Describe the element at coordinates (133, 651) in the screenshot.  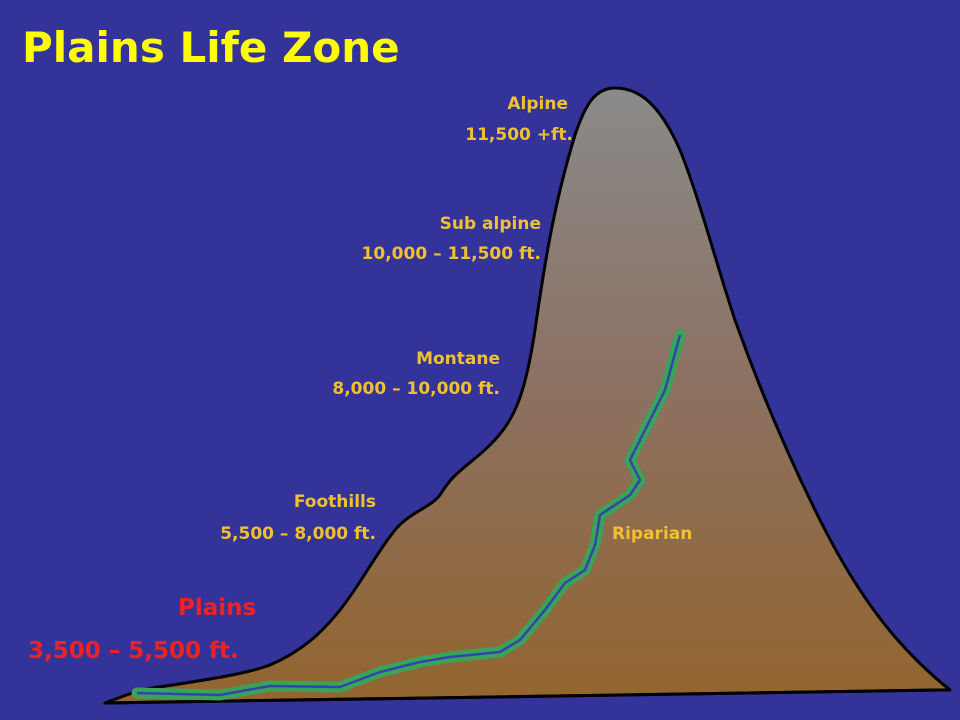
I see `plains-range: 3,500 – 5,500 ft.` at that location.